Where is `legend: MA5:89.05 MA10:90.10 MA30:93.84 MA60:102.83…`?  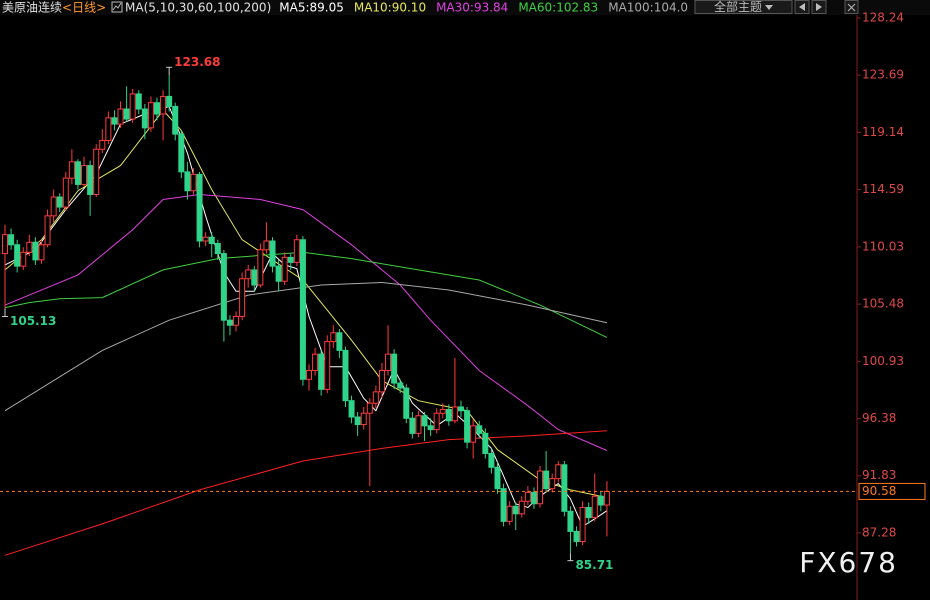 legend: MA5:89.05 MA10:90.10 MA30:93.84 MA60:102.83… is located at coordinates (483, 8).